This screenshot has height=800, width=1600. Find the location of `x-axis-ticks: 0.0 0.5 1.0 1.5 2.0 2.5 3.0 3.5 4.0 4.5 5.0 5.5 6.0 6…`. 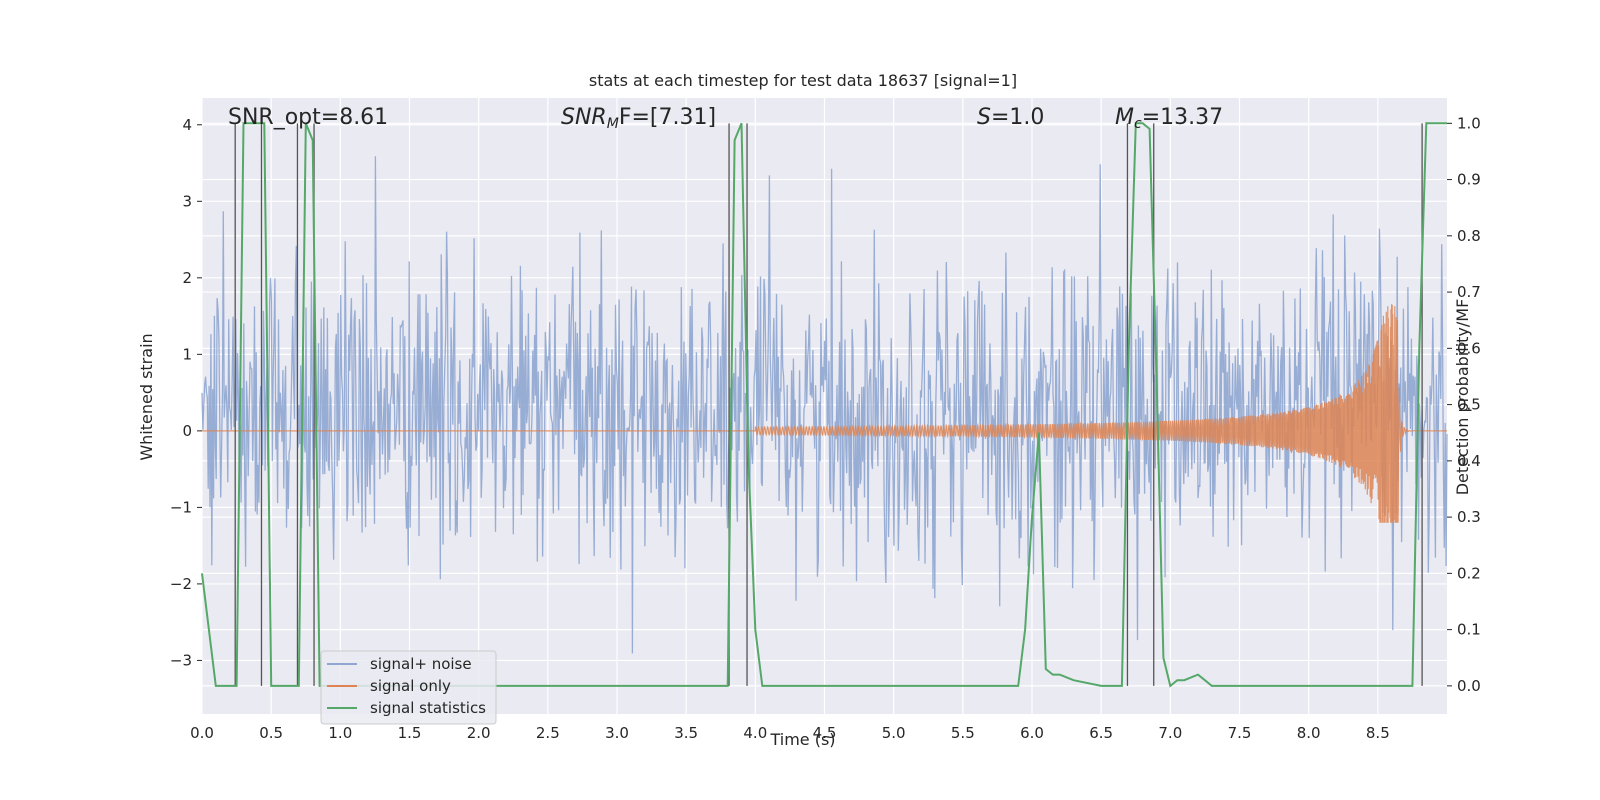

x-axis-ticks: 0.0 0.5 1.0 1.5 2.0 2.5 3.0 3.5 4.0 4.5 5.0 5.5 6.0 6… is located at coordinates (790, 733).